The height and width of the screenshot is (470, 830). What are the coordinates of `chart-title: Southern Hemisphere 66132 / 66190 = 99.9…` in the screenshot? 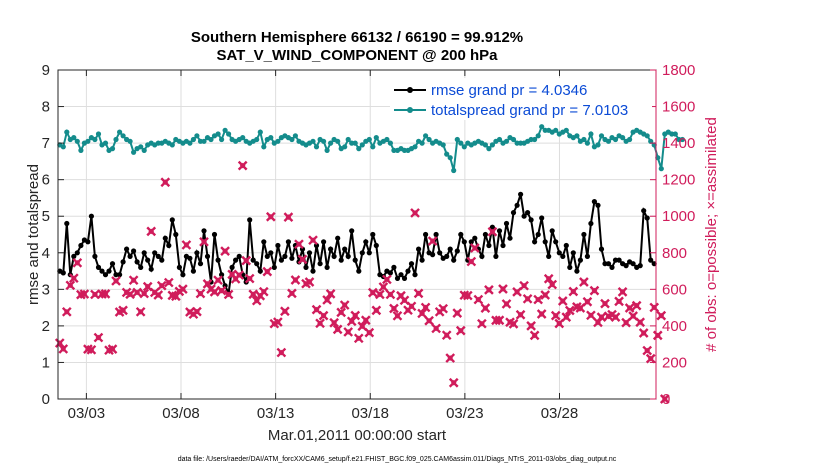 It's located at (357, 37).